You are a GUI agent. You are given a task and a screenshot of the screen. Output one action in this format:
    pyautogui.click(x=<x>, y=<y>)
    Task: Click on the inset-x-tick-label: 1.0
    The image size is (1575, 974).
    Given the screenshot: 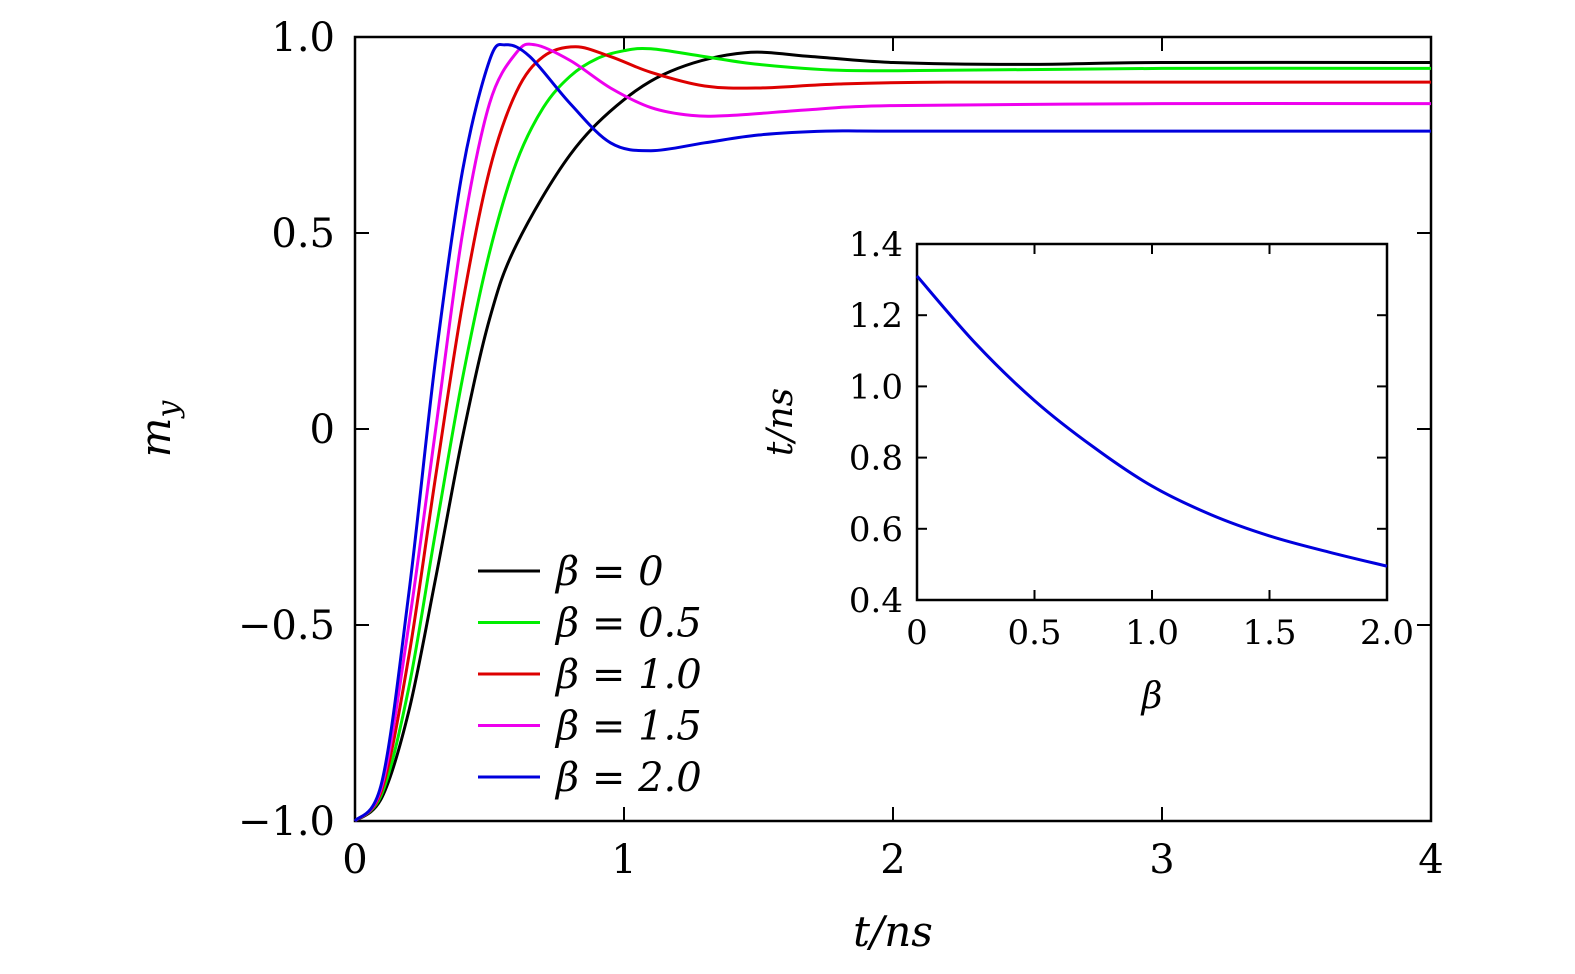 What is the action you would take?
    pyautogui.click(x=1152, y=633)
    